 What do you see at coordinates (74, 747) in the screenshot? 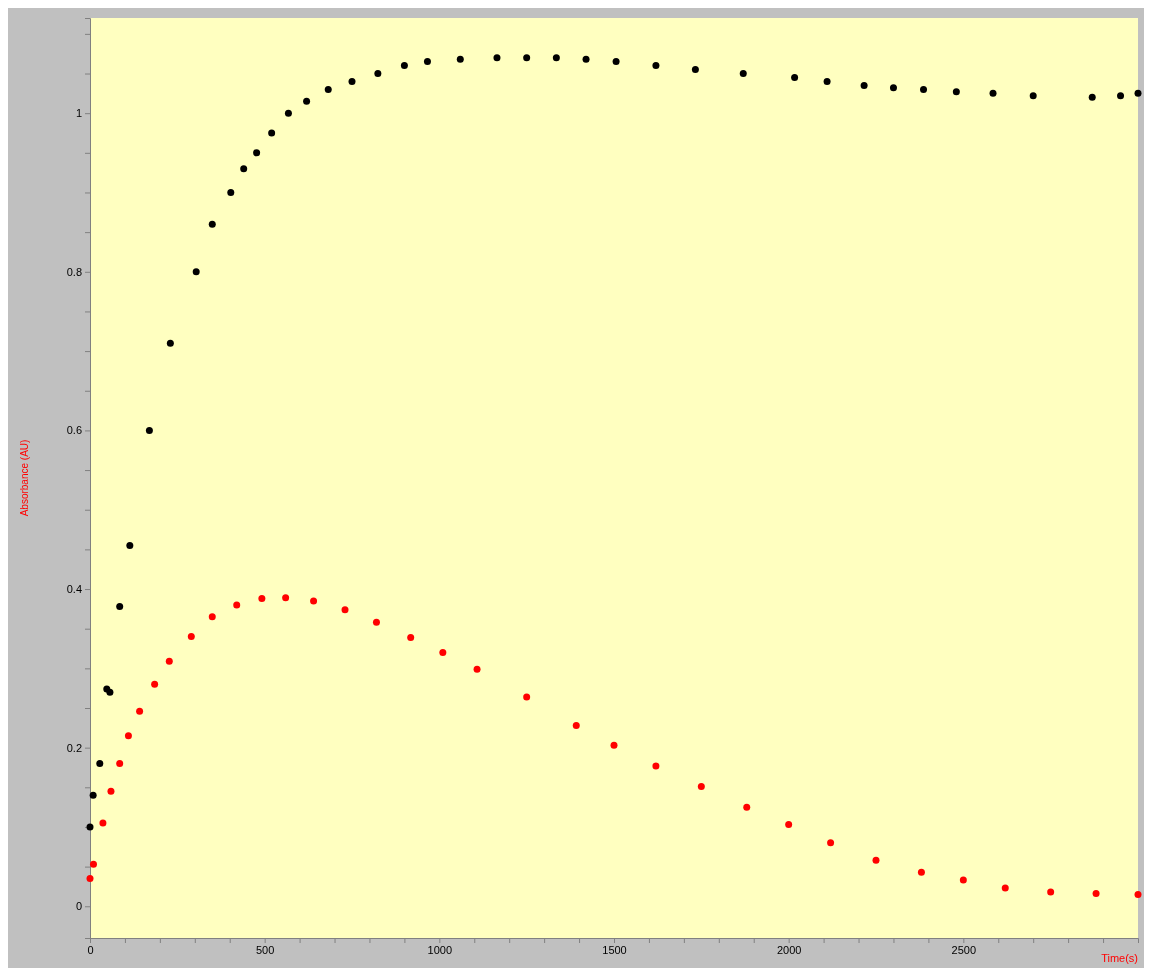
I see `y-tick-label: 0.2` at bounding box center [74, 747].